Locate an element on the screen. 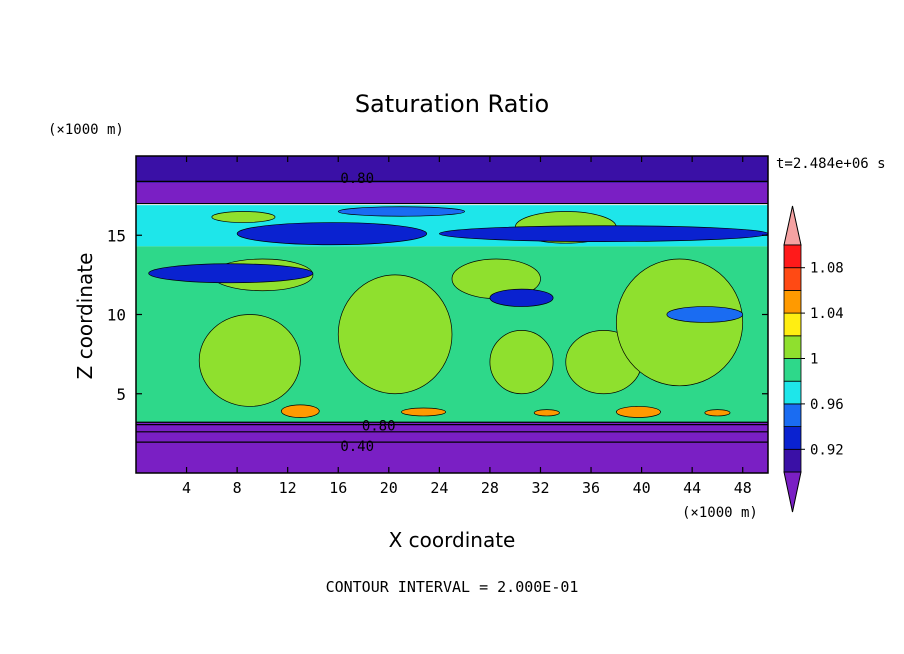  x-tick-label: 24 is located at coordinates (439, 488).